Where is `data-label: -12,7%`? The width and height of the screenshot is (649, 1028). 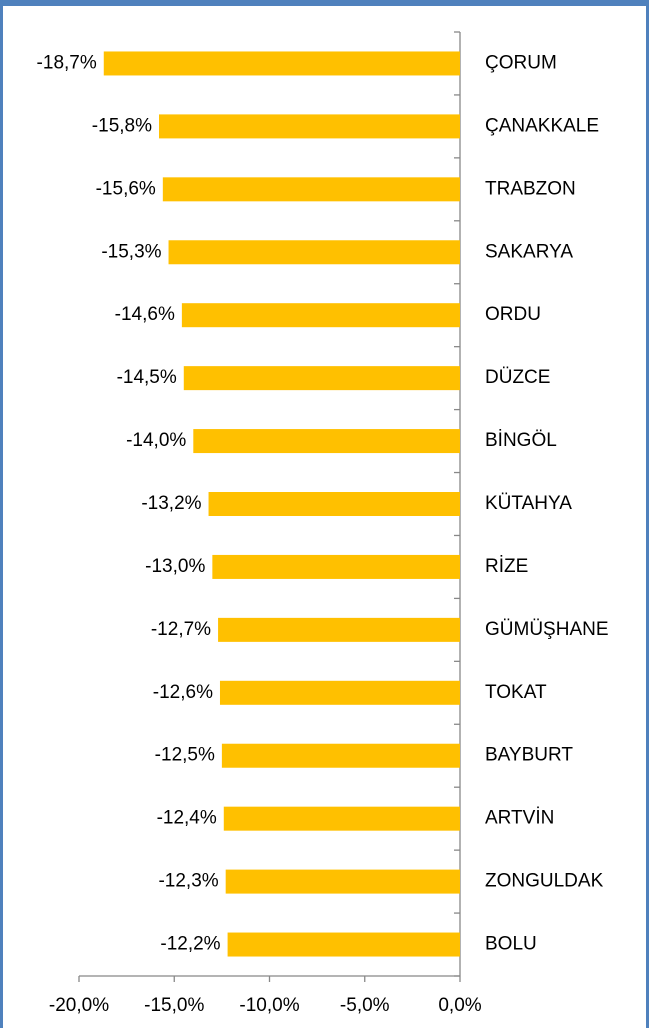
data-label: -12,7% is located at coordinates (181, 629).